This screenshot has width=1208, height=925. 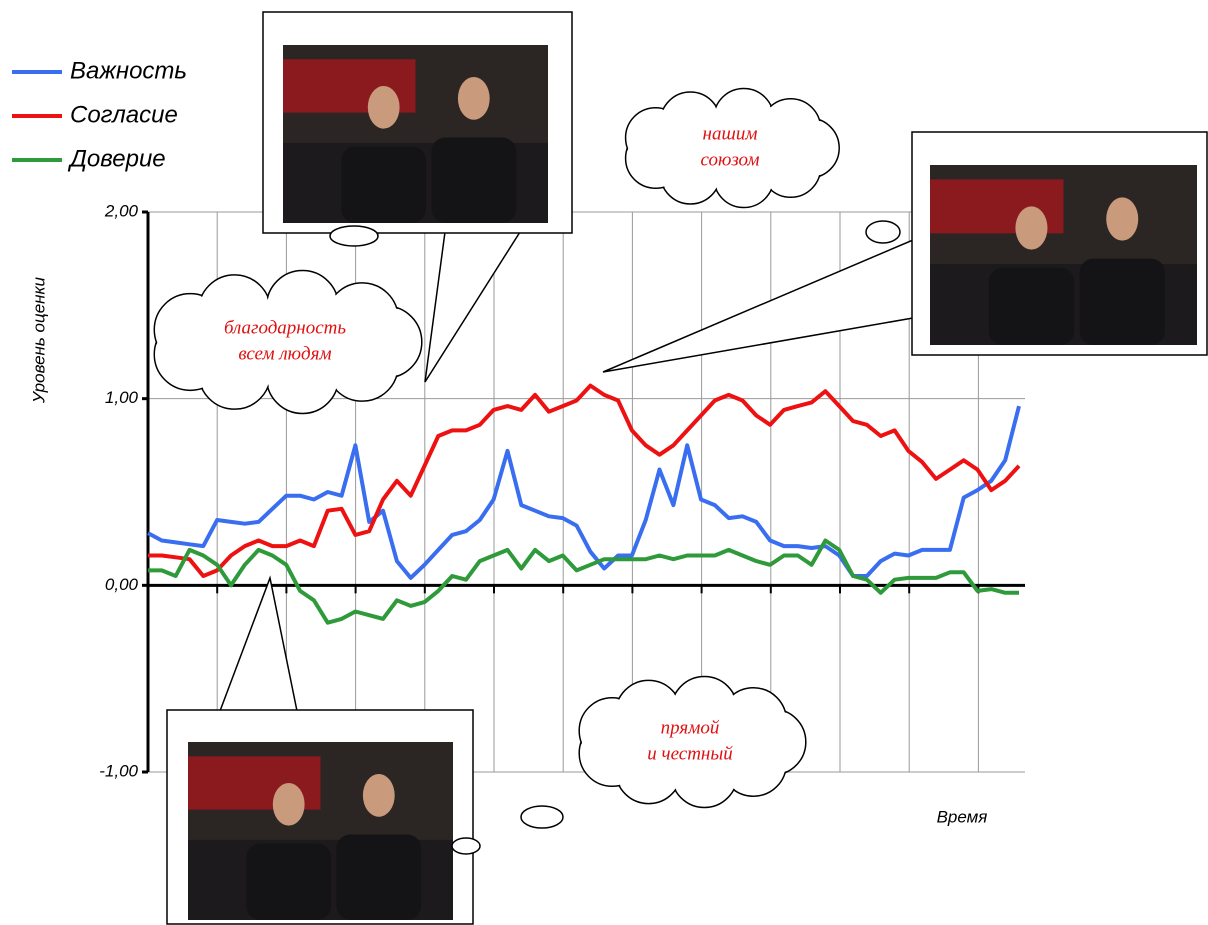 What do you see at coordinates (122, 397) in the screenshot?
I see `y-tick-label: 1,00` at bounding box center [122, 397].